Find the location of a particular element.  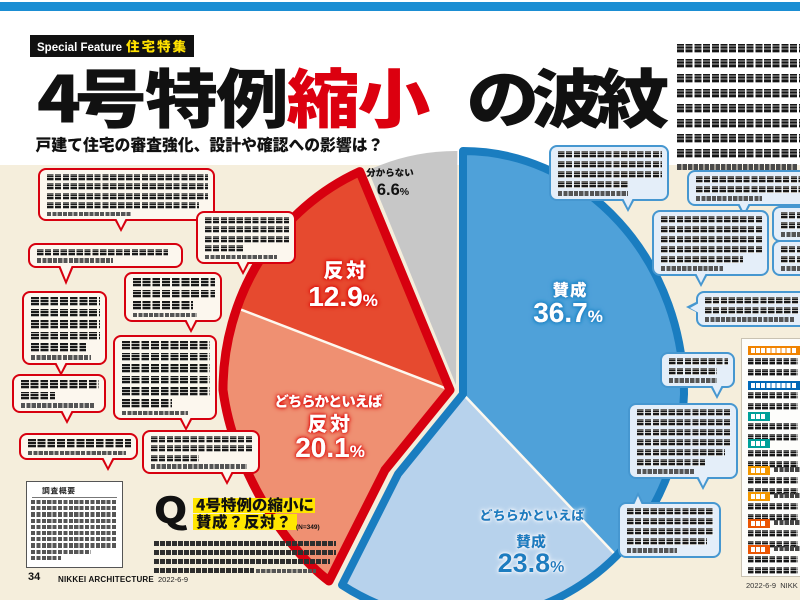

svg-text: (N=349) is located at coordinates (308, 527).